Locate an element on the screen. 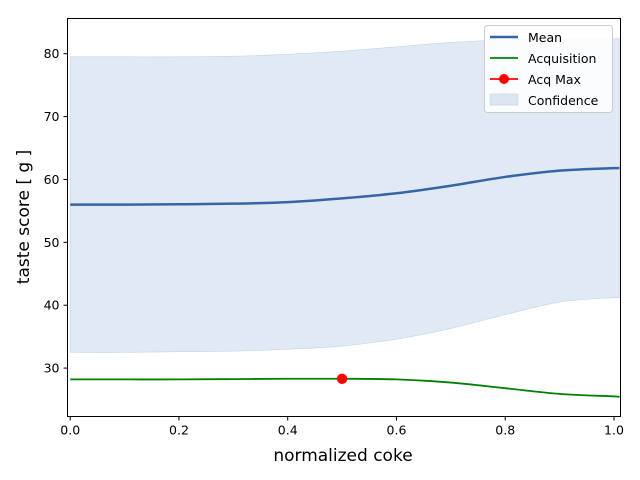 This screenshot has width=640, height=480. x-axis-label: normalized coke is located at coordinates (342, 456).